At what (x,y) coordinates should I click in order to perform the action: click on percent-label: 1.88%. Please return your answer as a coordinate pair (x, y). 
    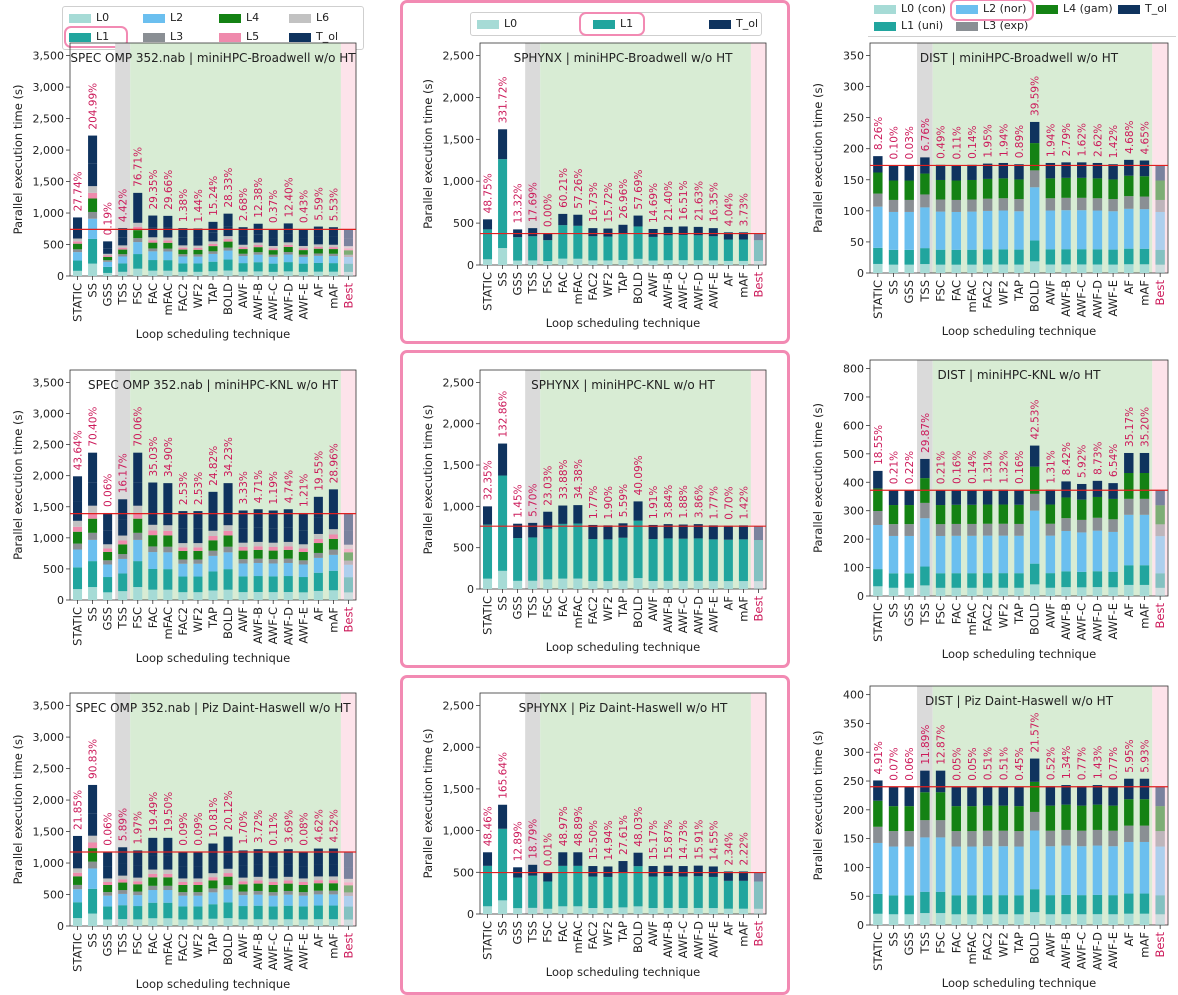
    Looking at the image, I should click on (684, 501).